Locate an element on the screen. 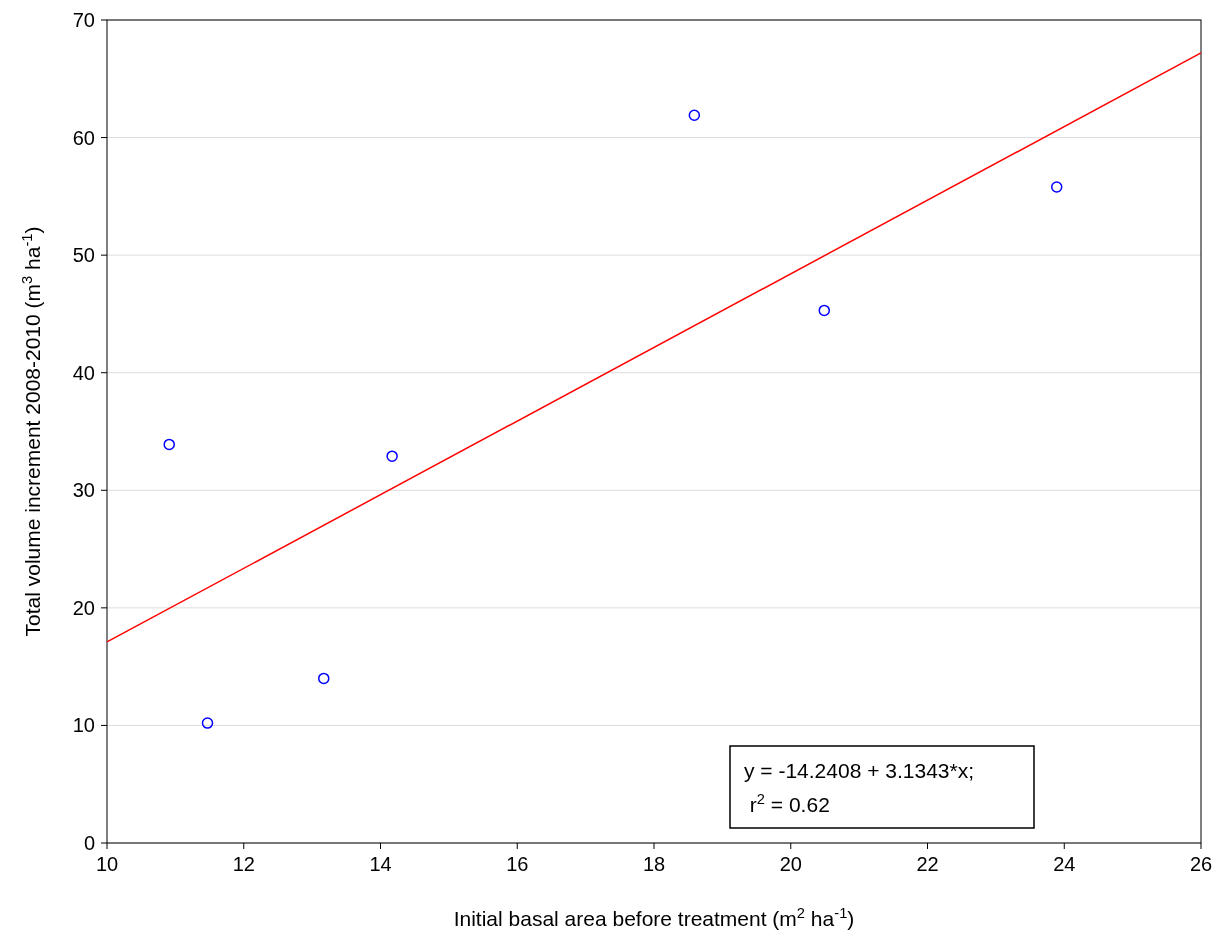 This screenshot has height=939, width=1218. x-tick-label: 24 is located at coordinates (1064, 864).